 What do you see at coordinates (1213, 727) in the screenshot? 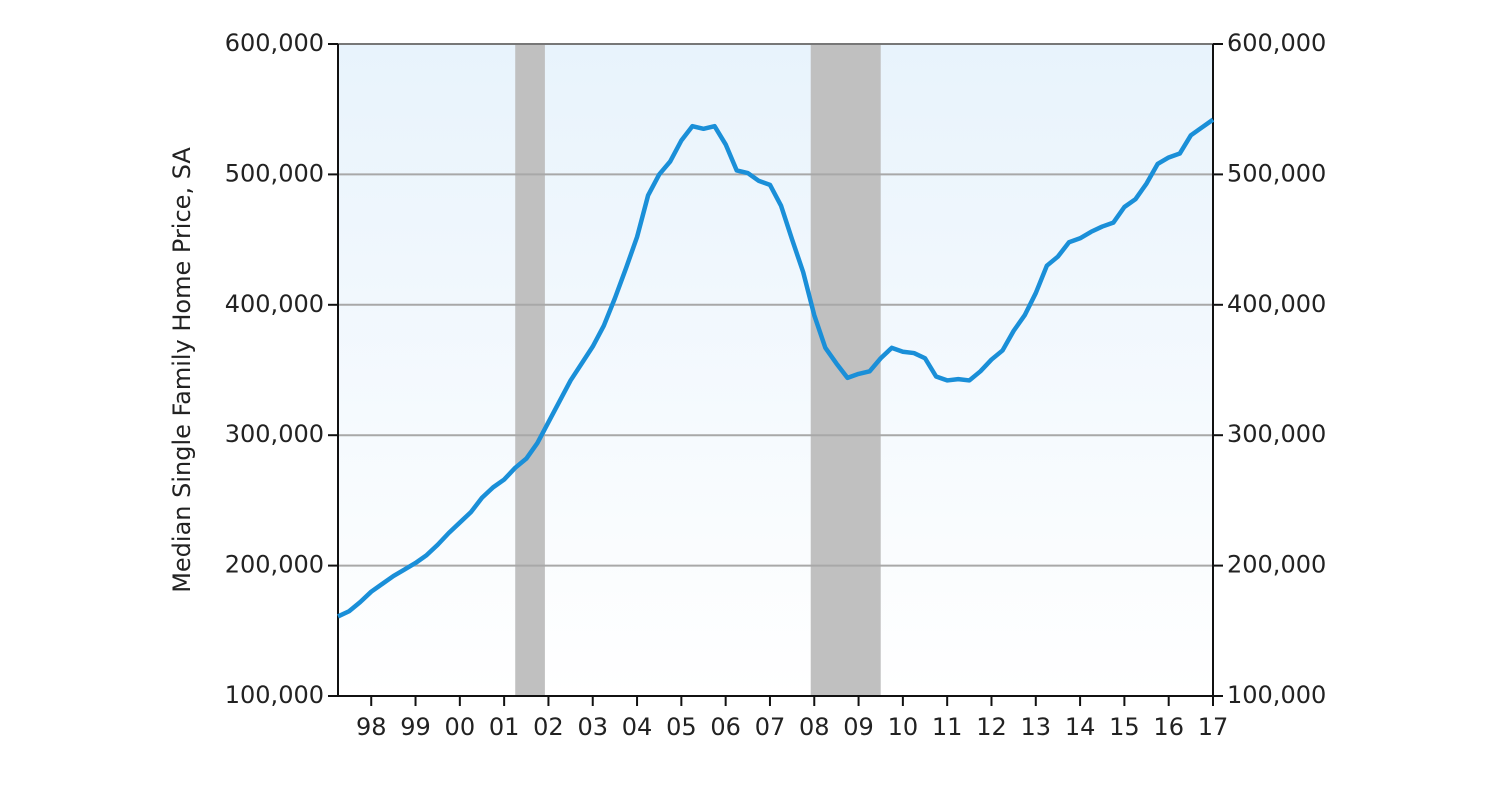
I see `x-tick-label: 17` at bounding box center [1213, 727].